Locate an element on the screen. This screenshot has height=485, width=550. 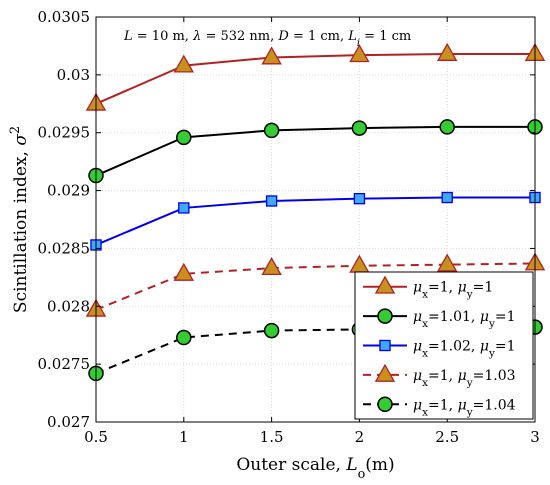
x-tick-label: 1.5 is located at coordinates (272, 437).